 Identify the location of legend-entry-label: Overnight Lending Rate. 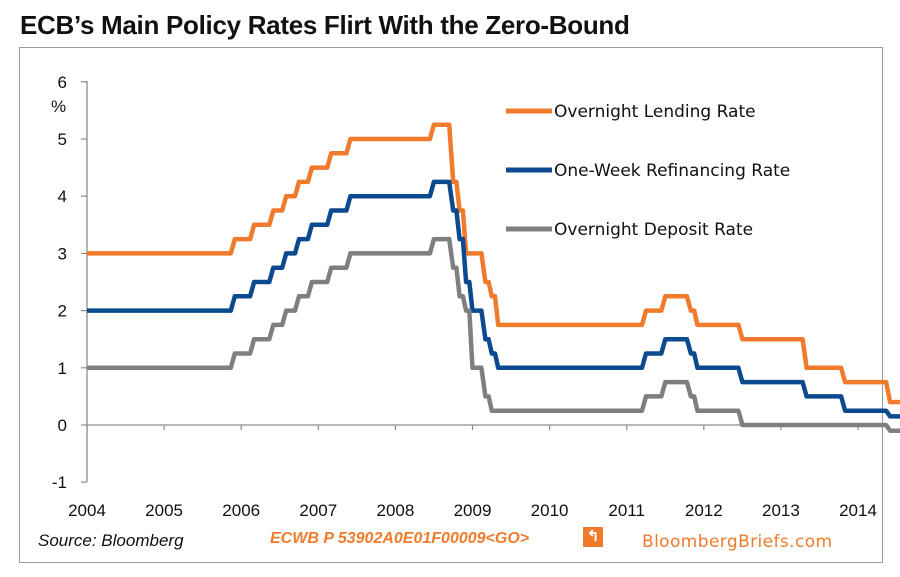
(655, 112).